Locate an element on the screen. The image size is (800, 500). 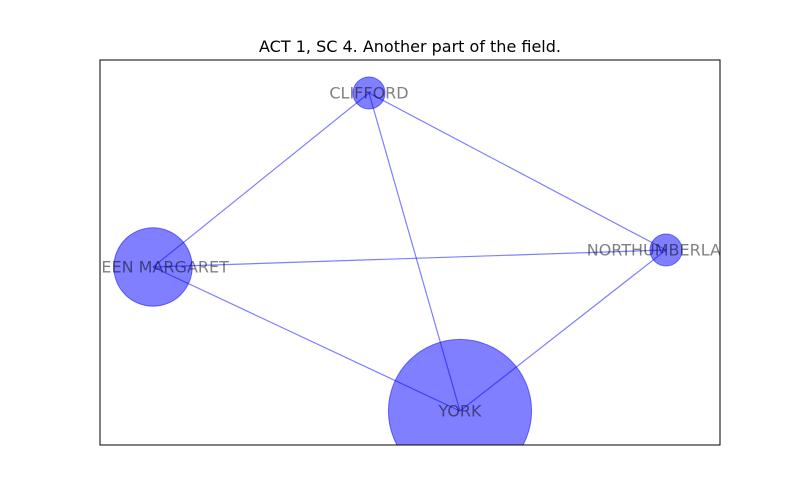
node-clifford is located at coordinates (369, 93).